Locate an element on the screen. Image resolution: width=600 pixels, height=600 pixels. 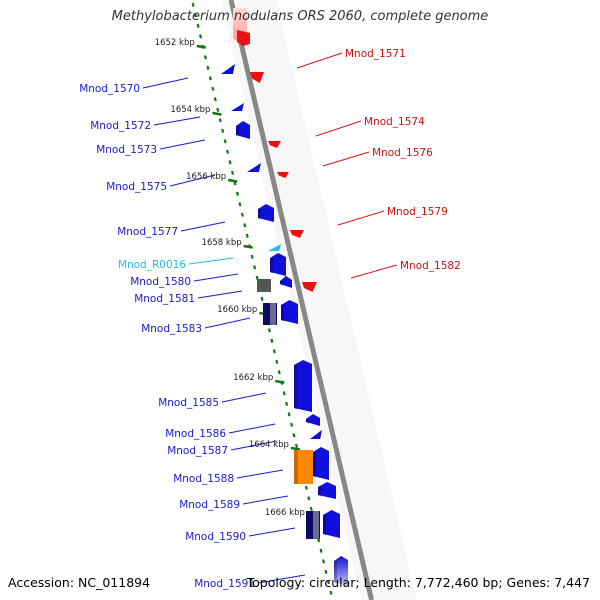
ruler-tick-label: 1666 kbp is located at coordinates (285, 513).